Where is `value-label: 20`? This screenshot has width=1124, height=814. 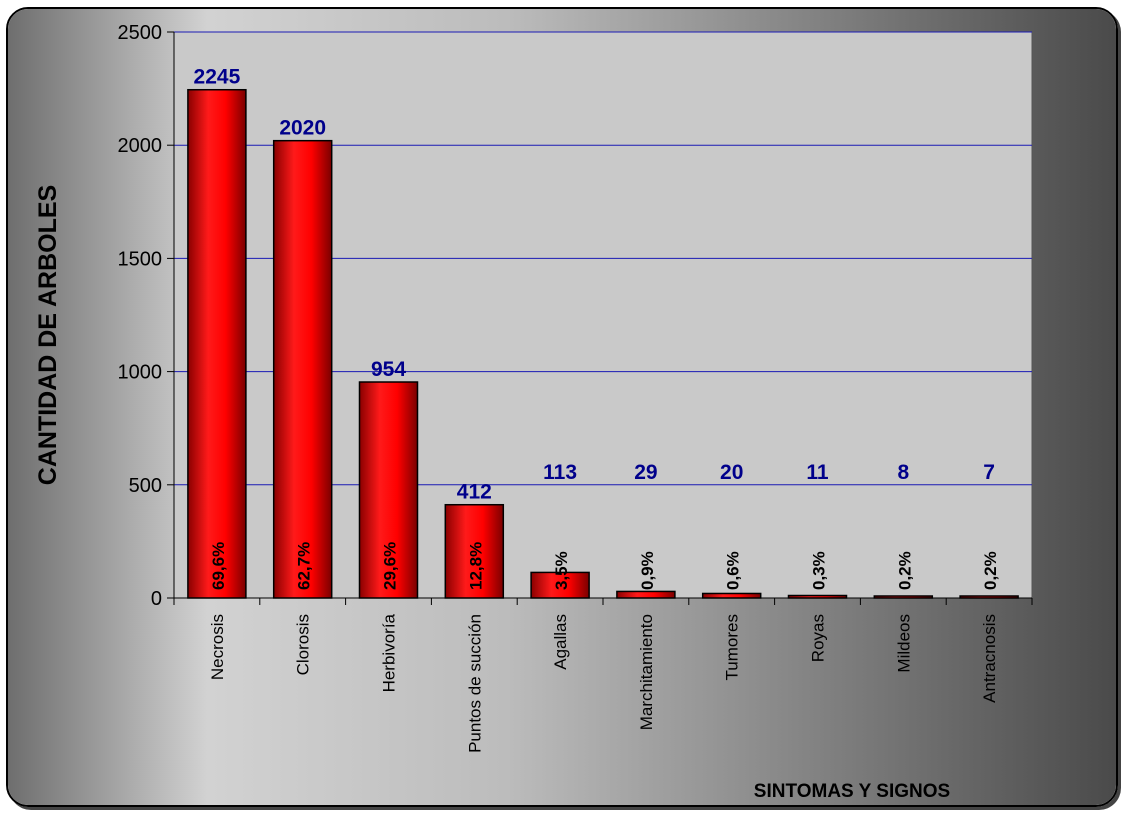
value-label: 20 is located at coordinates (731, 472).